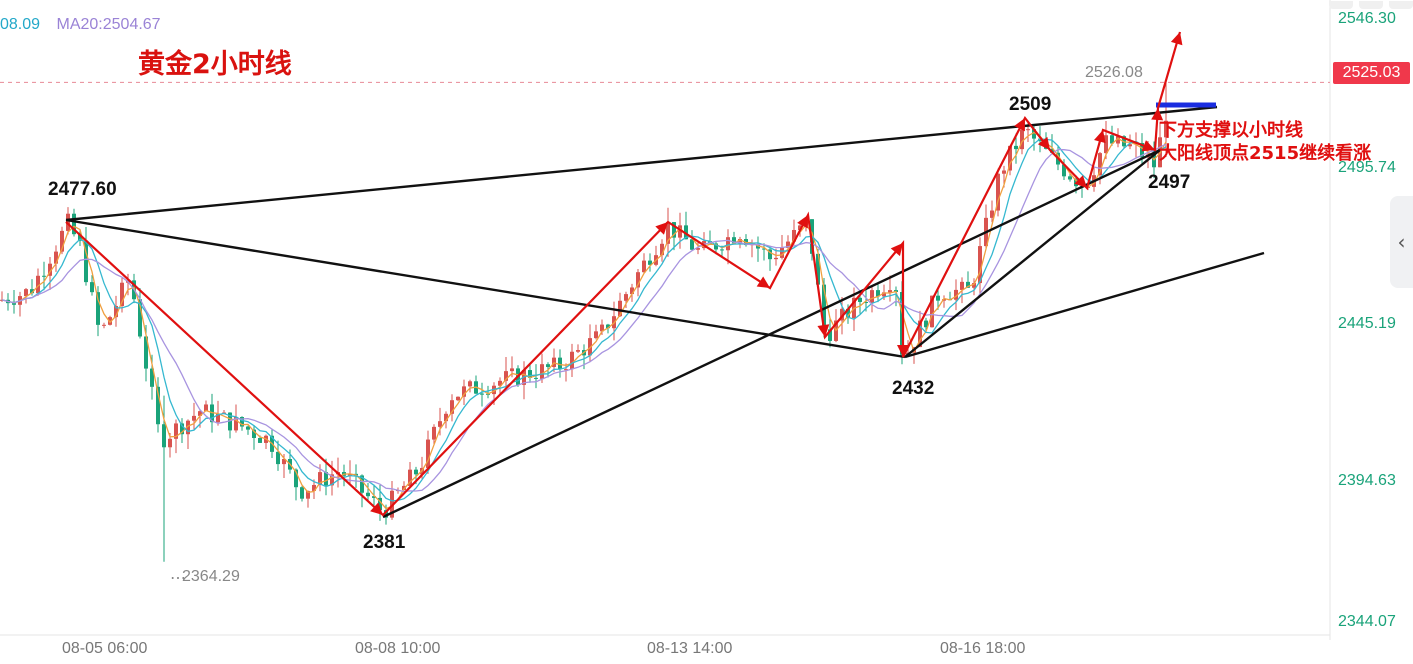 This screenshot has width=1413, height=664. Describe the element at coordinates (1084, 305) in the screenshot. I see `trendline-lower` at that location.